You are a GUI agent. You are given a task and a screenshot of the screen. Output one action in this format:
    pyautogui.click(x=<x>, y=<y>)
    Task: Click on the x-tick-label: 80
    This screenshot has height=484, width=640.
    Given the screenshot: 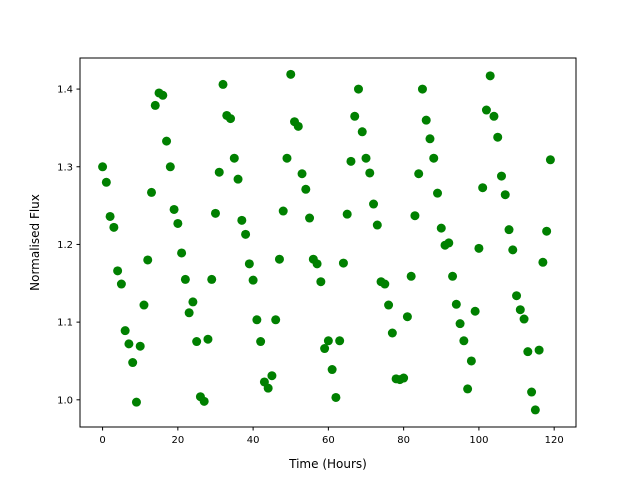 What is the action you would take?
    pyautogui.click(x=403, y=440)
    